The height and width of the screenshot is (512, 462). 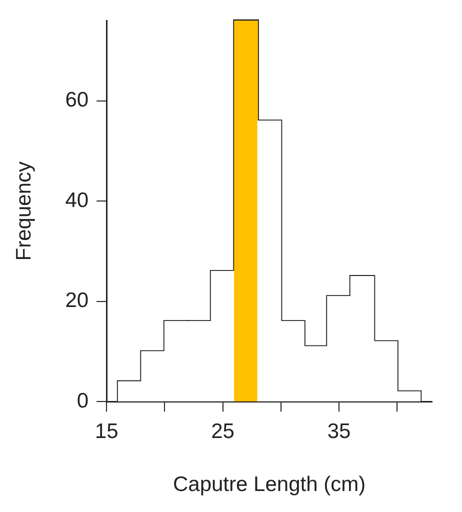 What do you see at coordinates (24, 210) in the screenshot?
I see `y-axis-title: Frequency` at bounding box center [24, 210].